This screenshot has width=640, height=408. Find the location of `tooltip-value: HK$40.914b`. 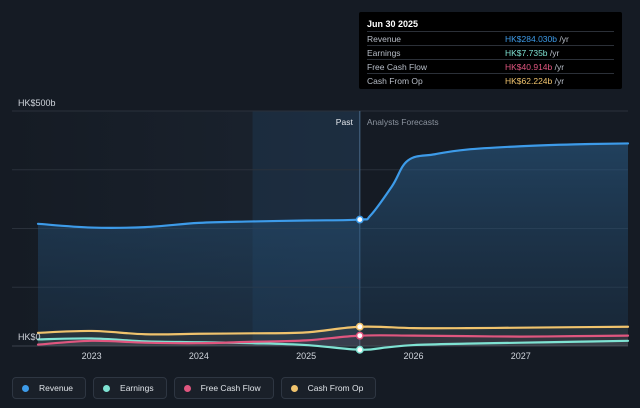

tooltip-value: HK$40.914b is located at coordinates (529, 67).